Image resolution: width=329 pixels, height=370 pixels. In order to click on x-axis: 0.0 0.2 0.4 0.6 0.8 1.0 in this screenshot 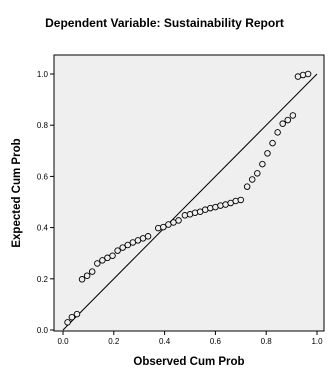, I will do `click(190, 338)`.